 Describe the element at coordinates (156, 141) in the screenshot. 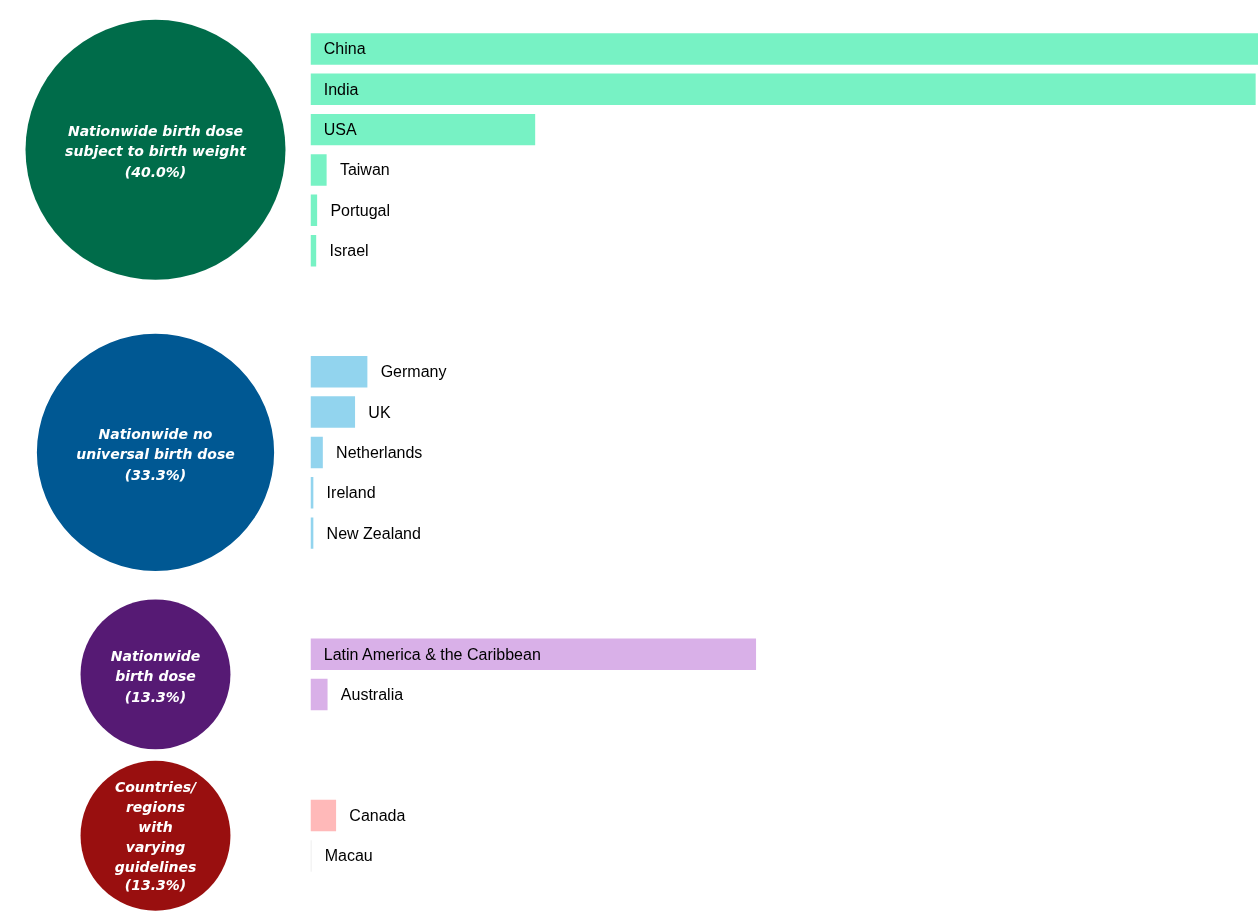

I see `text: Nationwide birth dose subject to birth weight` at that location.